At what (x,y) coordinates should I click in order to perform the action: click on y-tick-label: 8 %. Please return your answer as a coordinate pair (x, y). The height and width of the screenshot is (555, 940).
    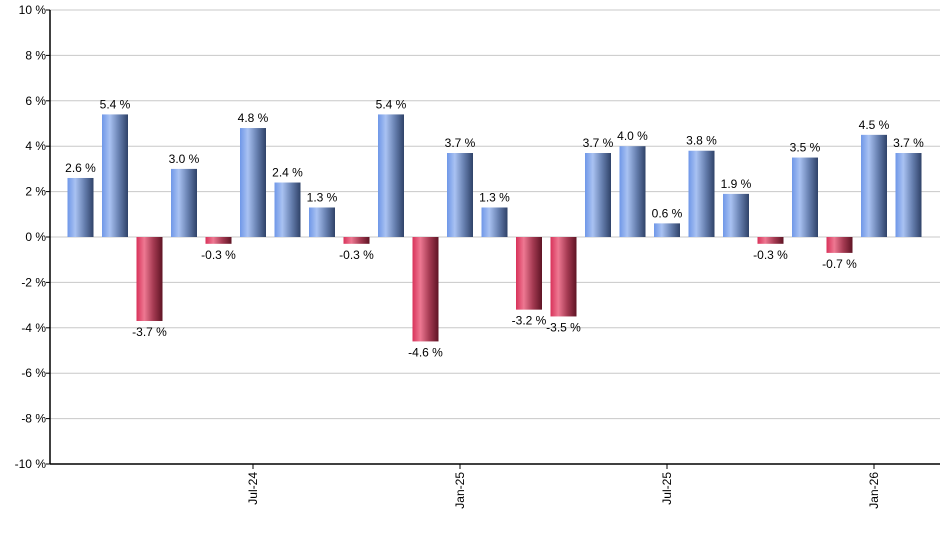
    Looking at the image, I should click on (35, 55).